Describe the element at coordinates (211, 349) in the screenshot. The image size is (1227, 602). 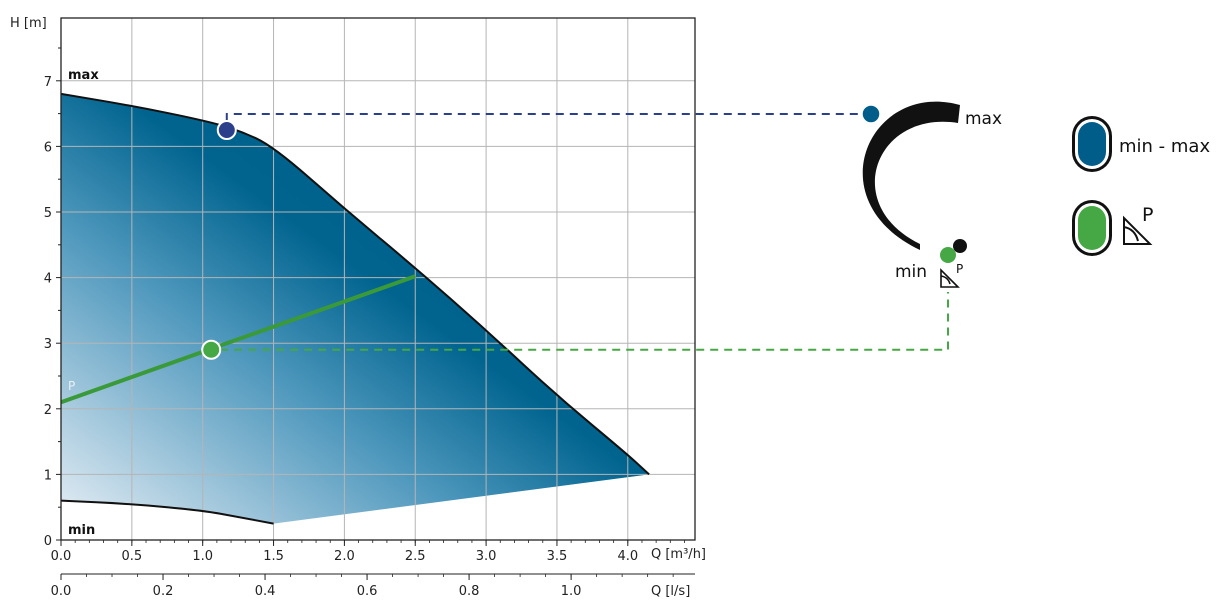
I see `operating-point-p` at that location.